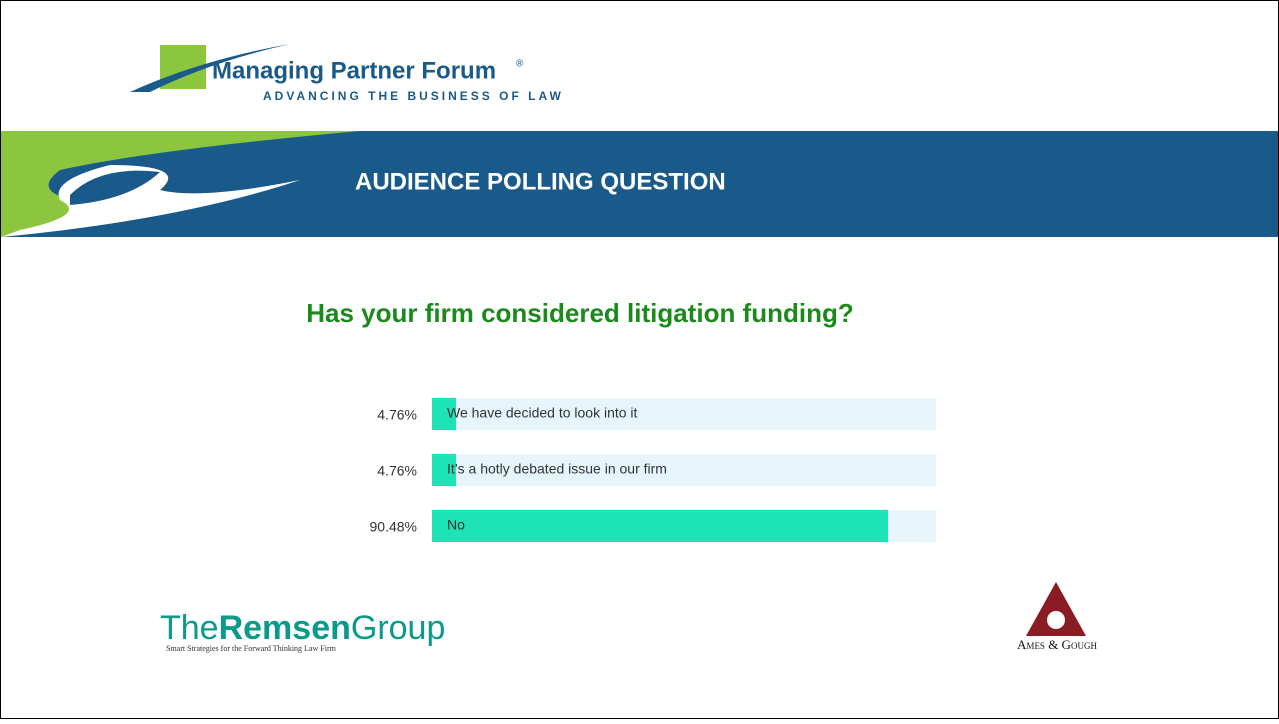  What do you see at coordinates (393, 527) in the screenshot?
I see `value-label: 90.48%` at bounding box center [393, 527].